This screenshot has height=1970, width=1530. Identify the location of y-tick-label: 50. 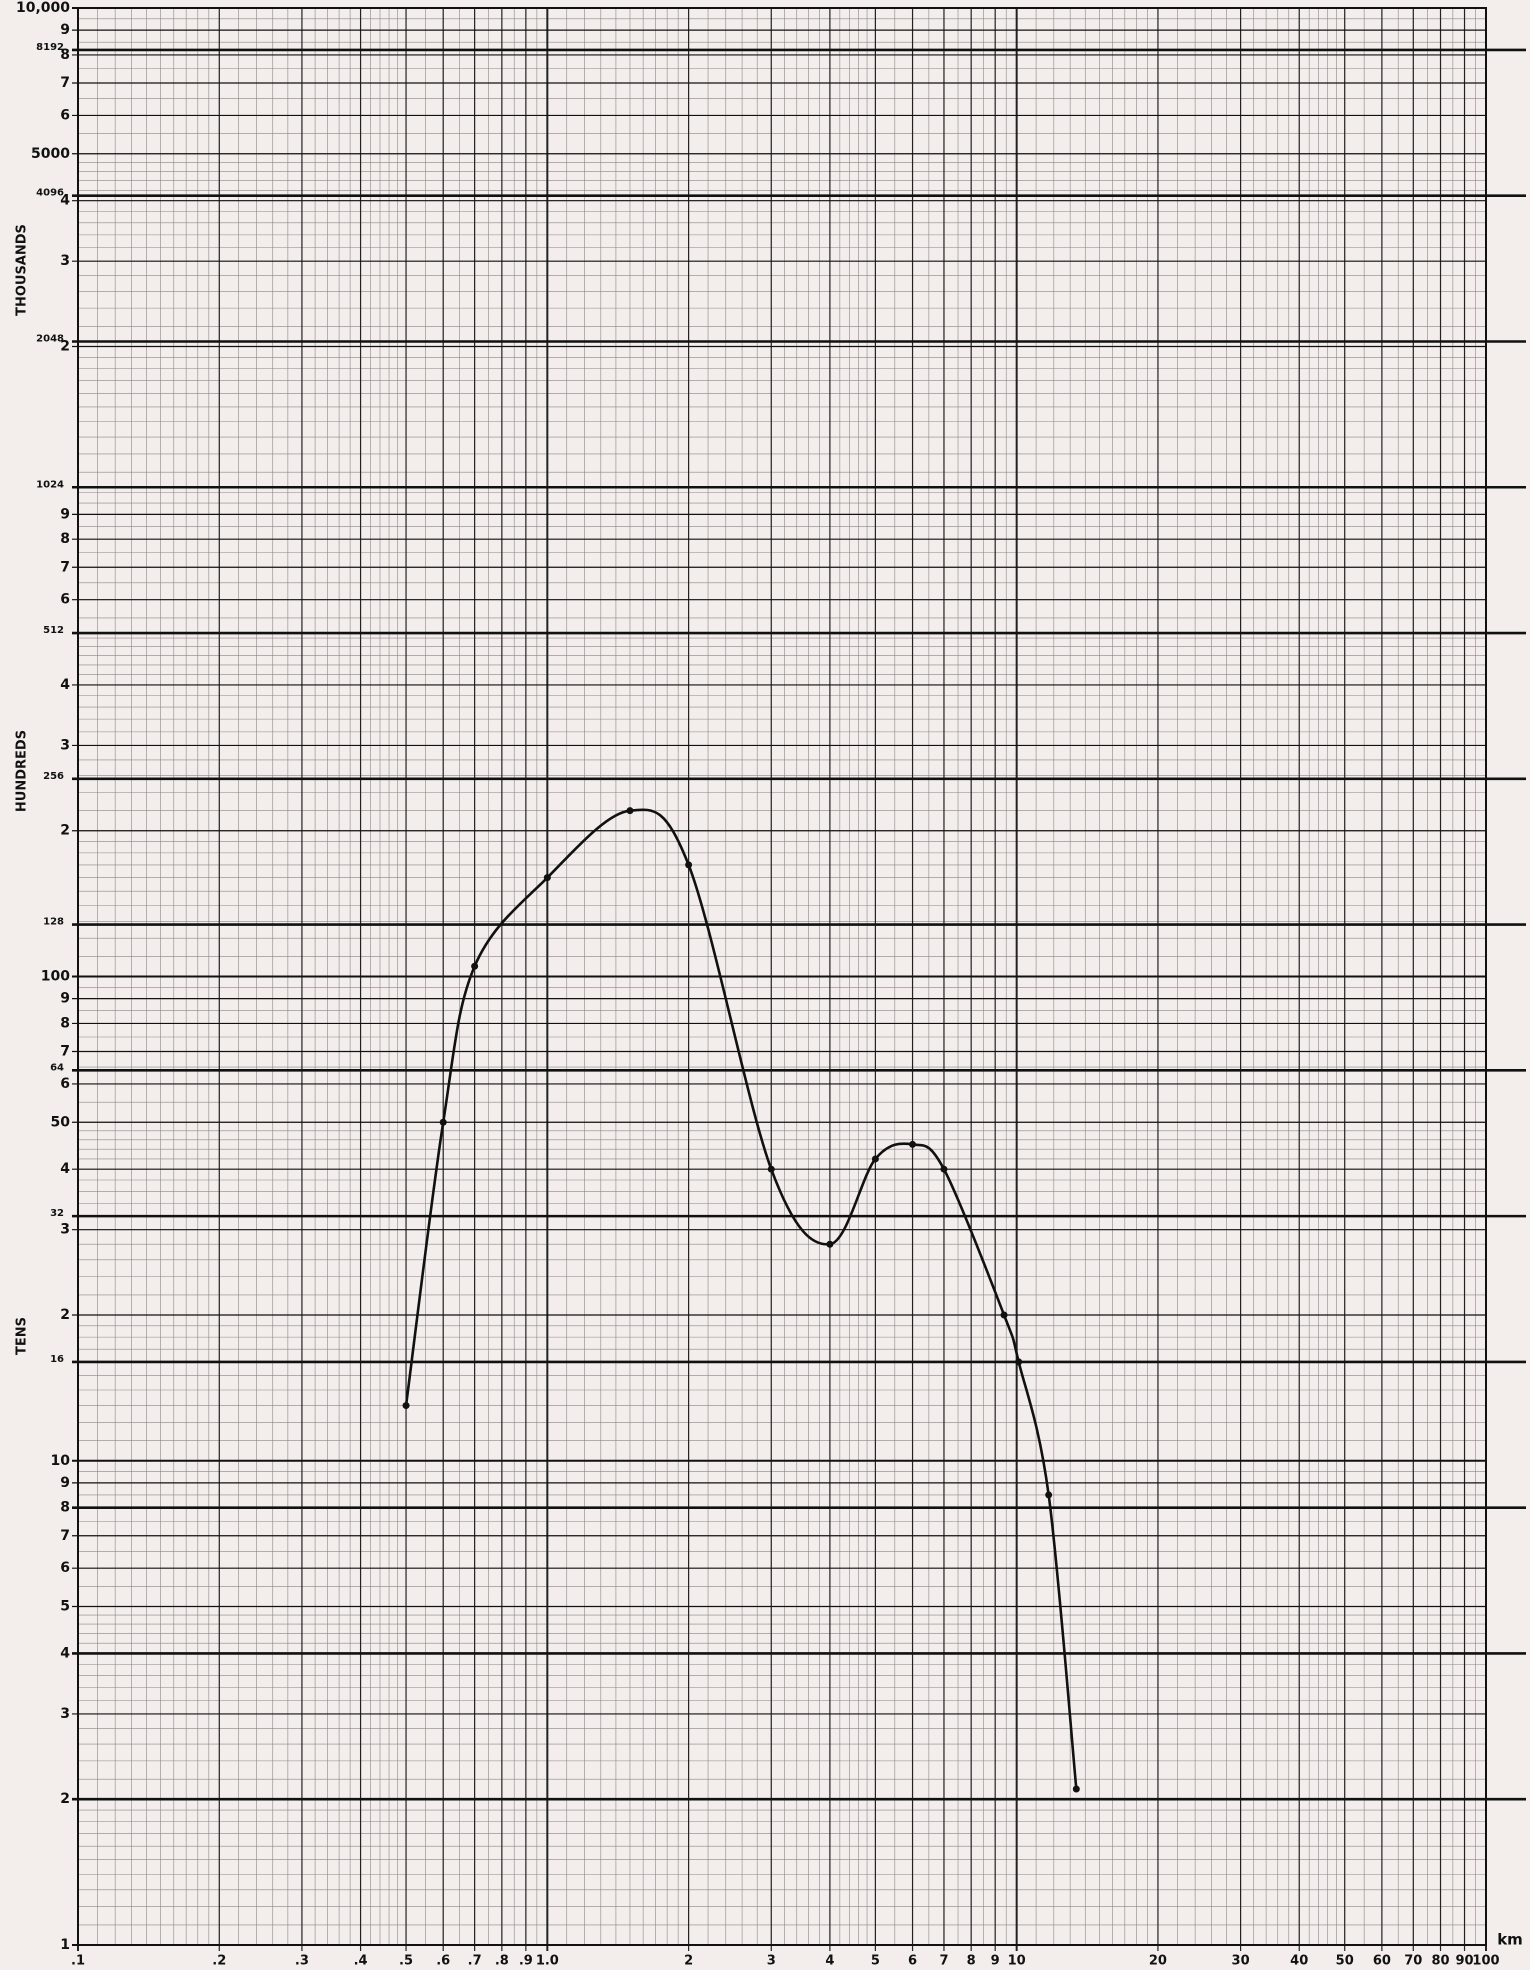
(61, 1122).